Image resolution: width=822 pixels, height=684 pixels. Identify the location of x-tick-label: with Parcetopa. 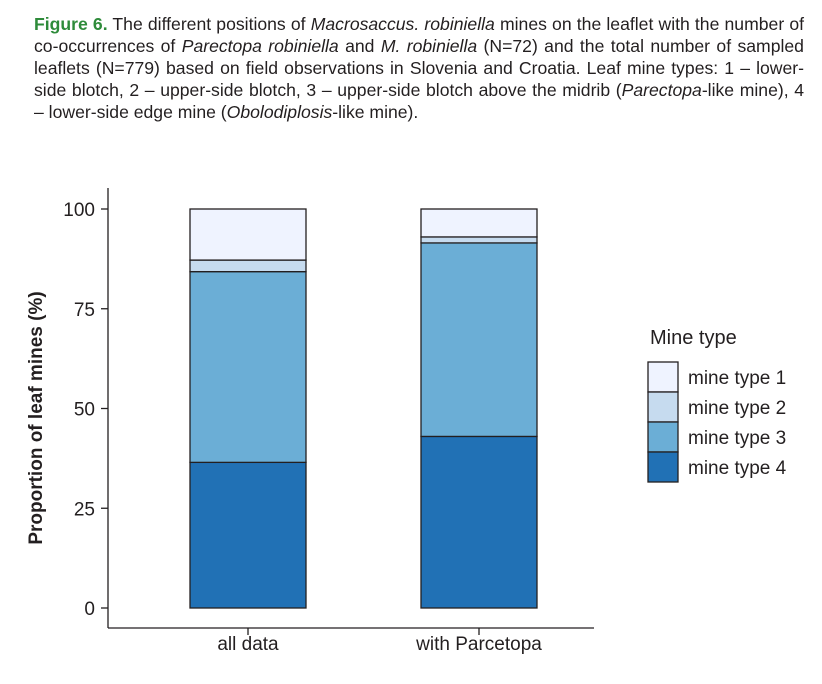
(478, 644).